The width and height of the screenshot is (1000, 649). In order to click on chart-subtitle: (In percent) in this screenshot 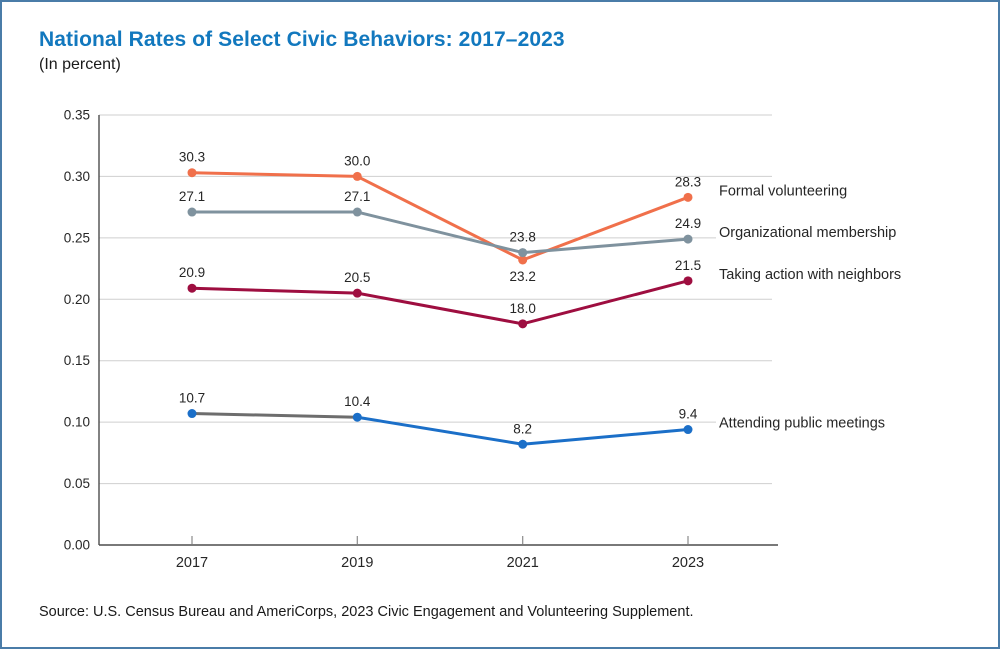, I will do `click(80, 64)`.